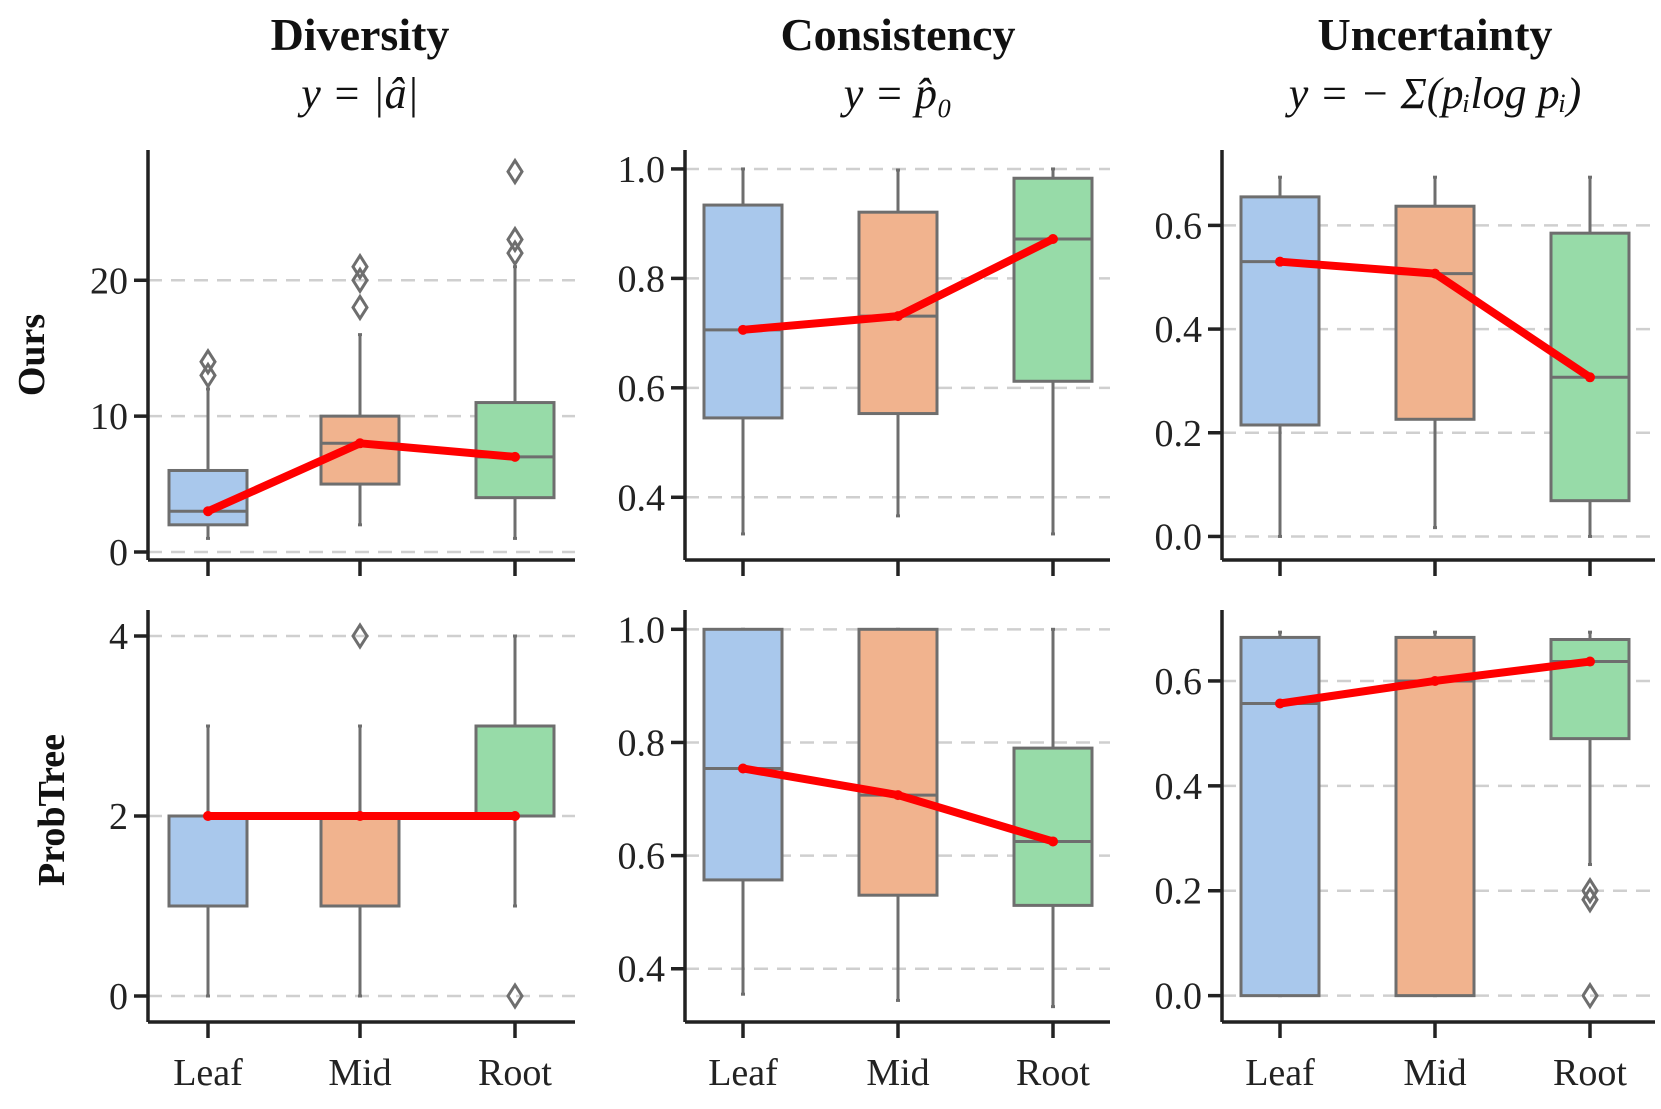 The width and height of the screenshot is (1661, 1109). Describe the element at coordinates (109, 281) in the screenshot. I see `y-tick-label: 20` at that location.